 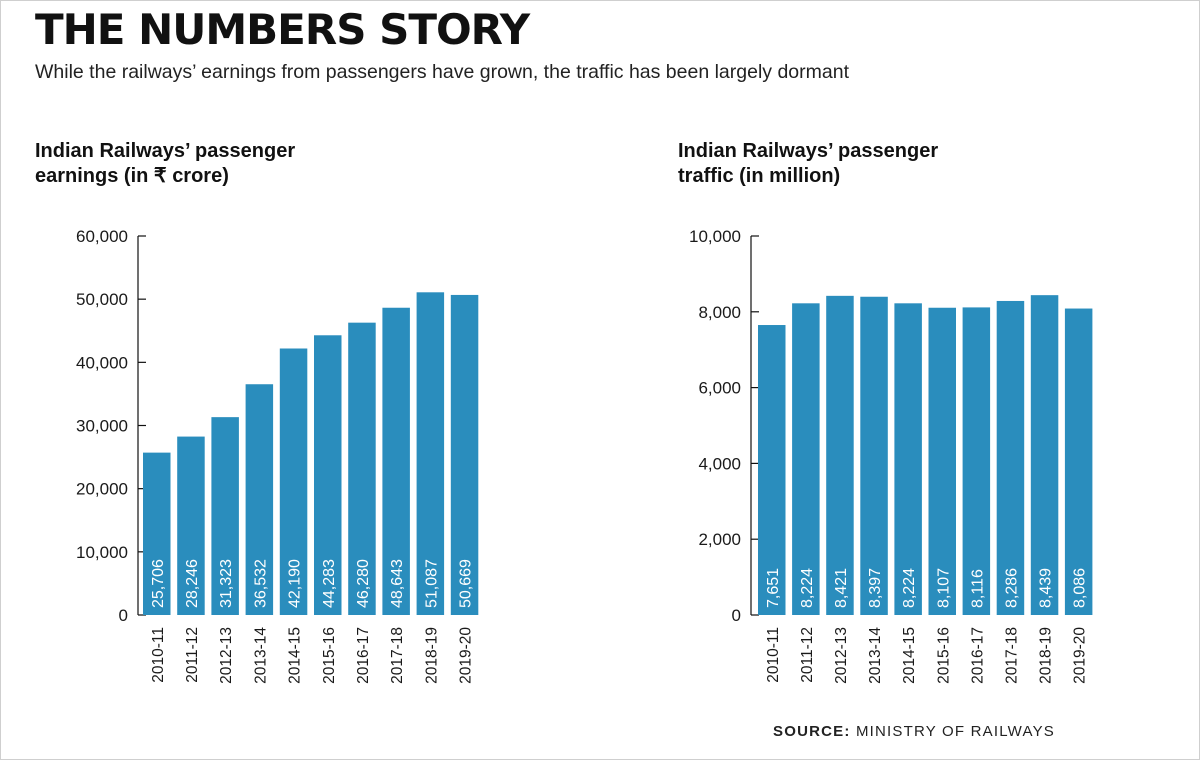 What do you see at coordinates (1011, 655) in the screenshot?
I see `traffic-category-label: 2017-18` at bounding box center [1011, 655].